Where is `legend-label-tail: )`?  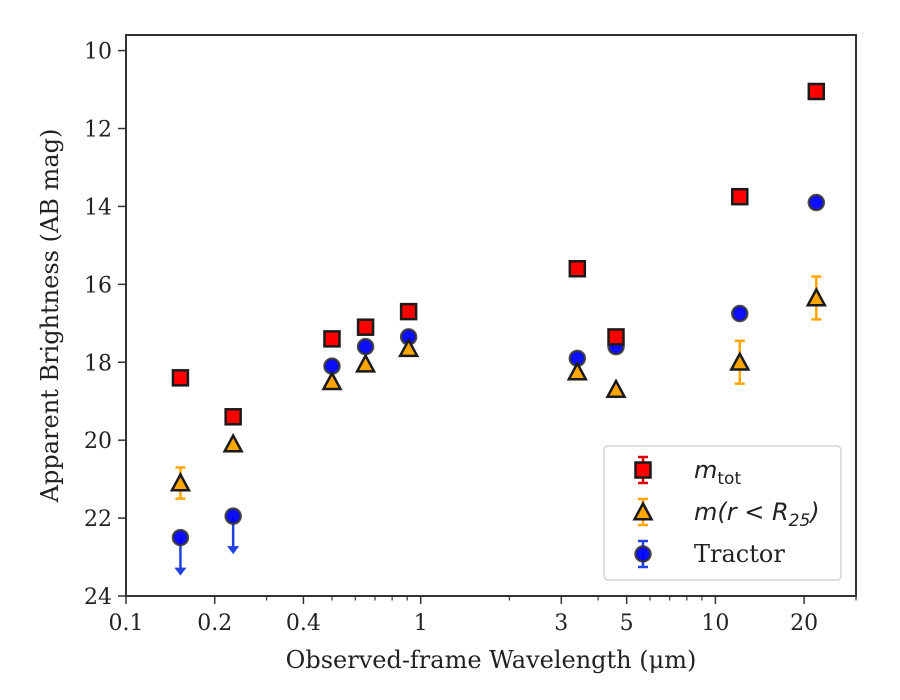
legend-label-tail: ) is located at coordinates (813, 512).